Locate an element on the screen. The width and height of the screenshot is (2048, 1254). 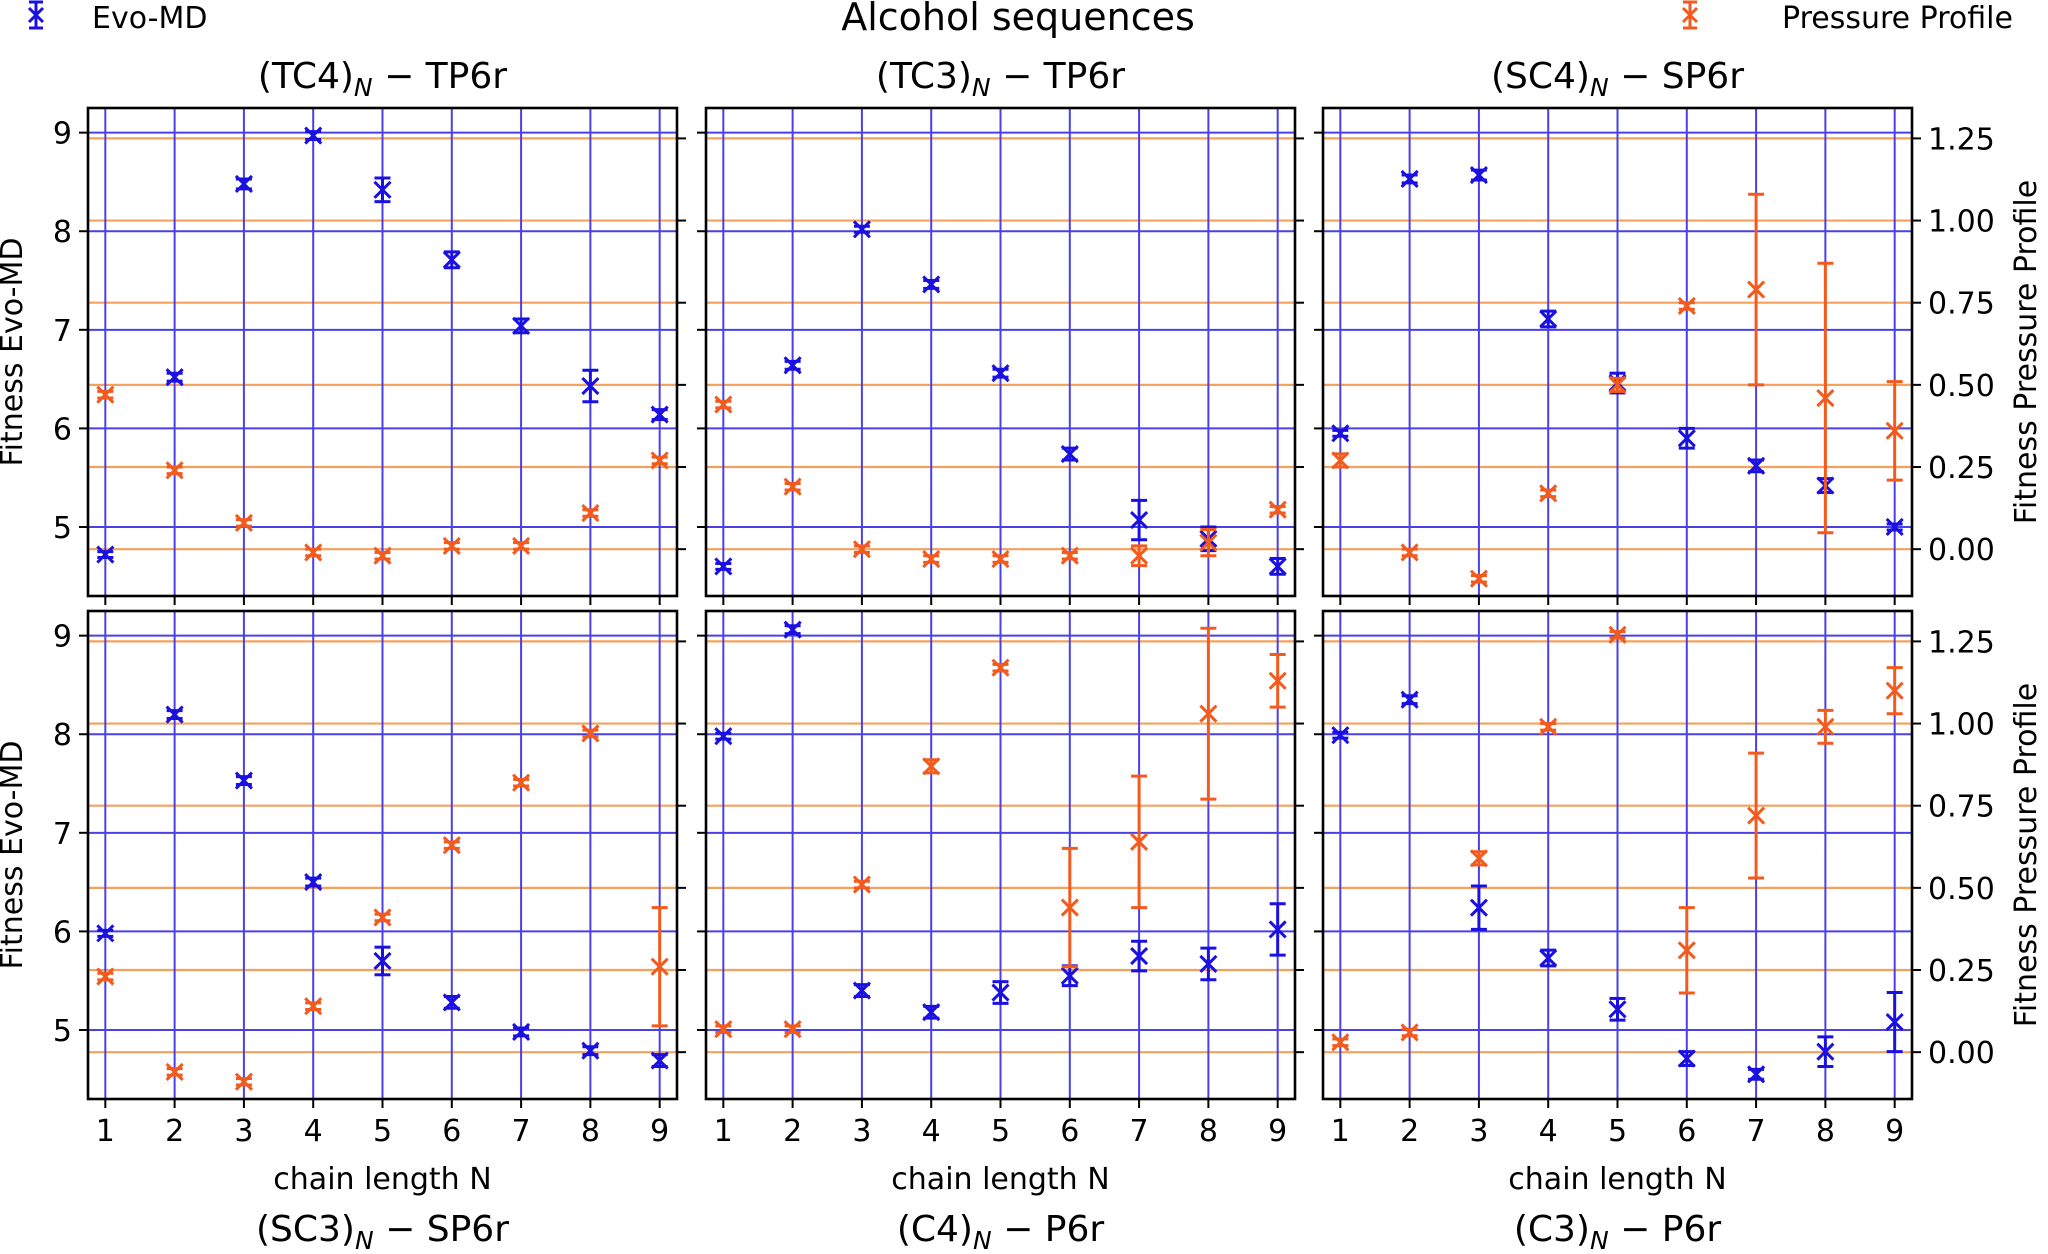
panel-title: (SC3)N − SP6r is located at coordinates (382, 1231).